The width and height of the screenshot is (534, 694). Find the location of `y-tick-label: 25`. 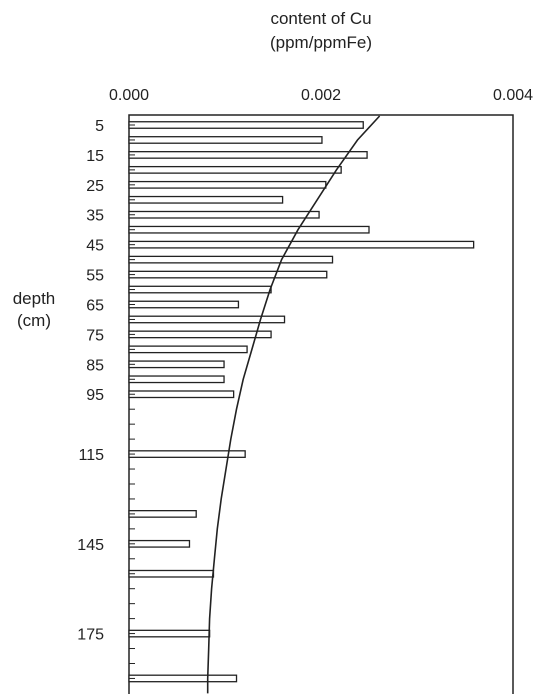

y-tick-label: 25 is located at coordinates (95, 186).